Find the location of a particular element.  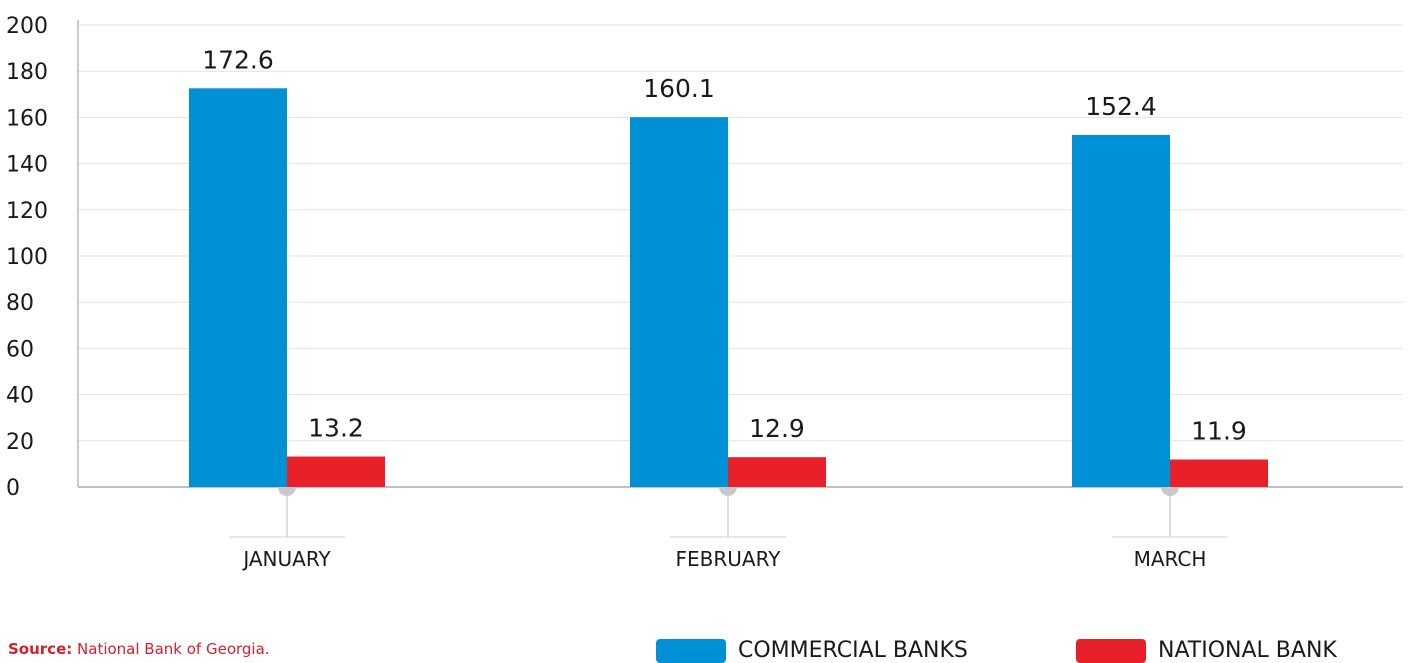

data-label-commercial-banks-february: 160.1 is located at coordinates (679, 88).